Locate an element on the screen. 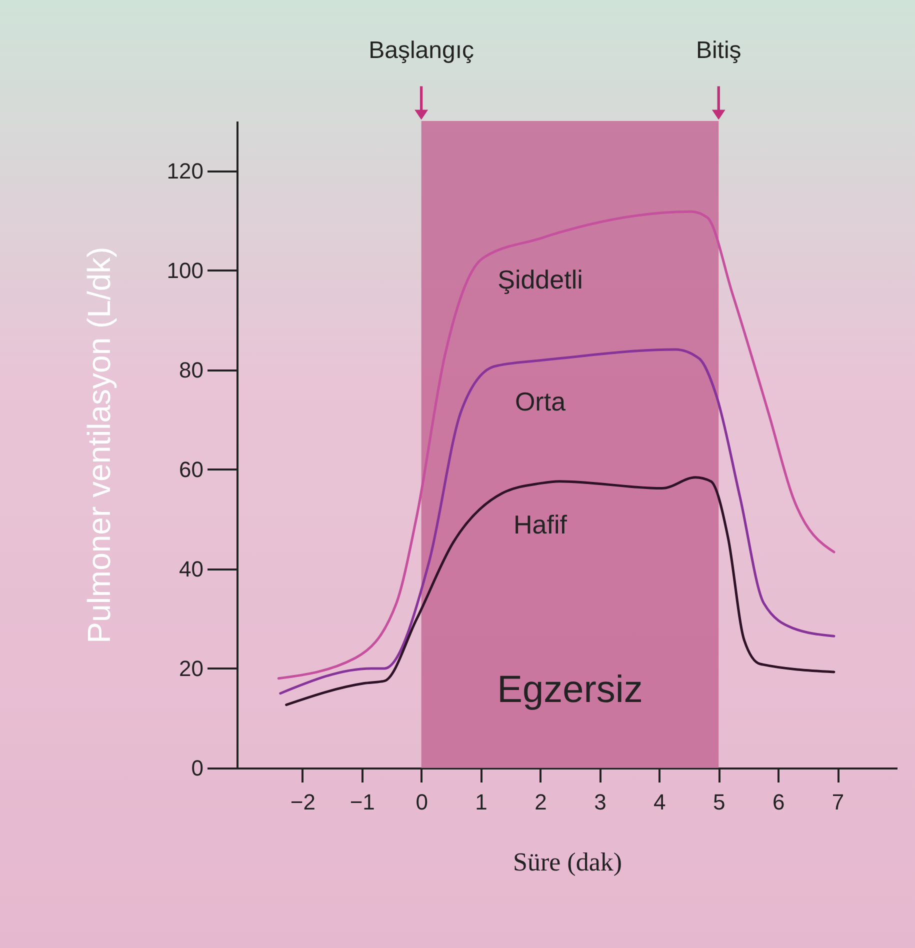 The width and height of the screenshot is (915, 948). x-tick-label: 4 is located at coordinates (660, 802).